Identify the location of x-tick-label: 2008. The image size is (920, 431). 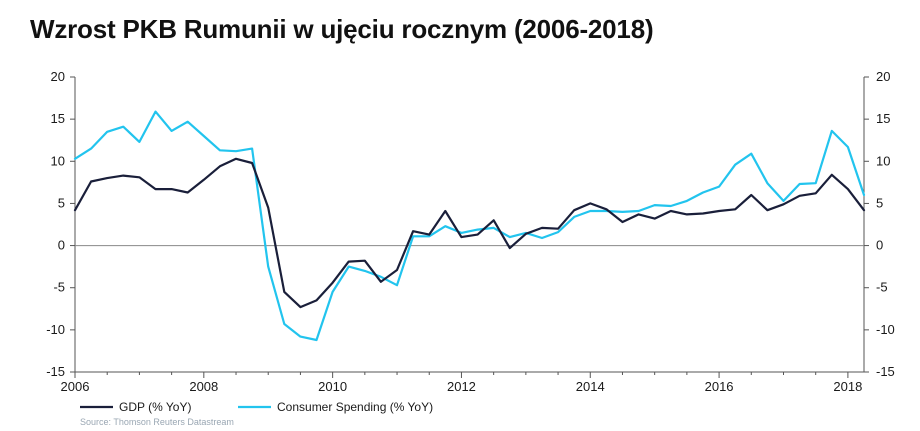
(203, 386).